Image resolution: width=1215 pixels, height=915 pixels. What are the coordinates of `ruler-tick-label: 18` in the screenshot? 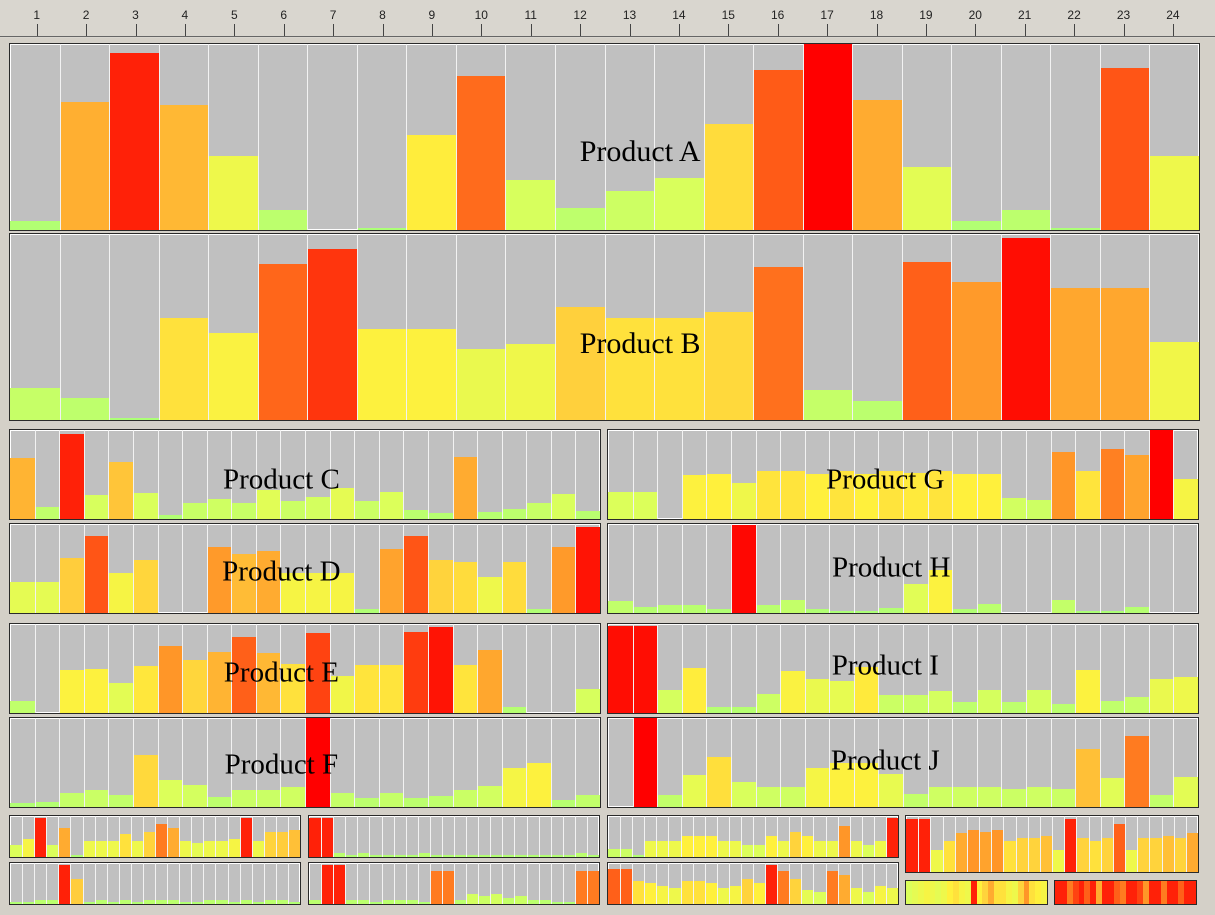 It's located at (876, 15).